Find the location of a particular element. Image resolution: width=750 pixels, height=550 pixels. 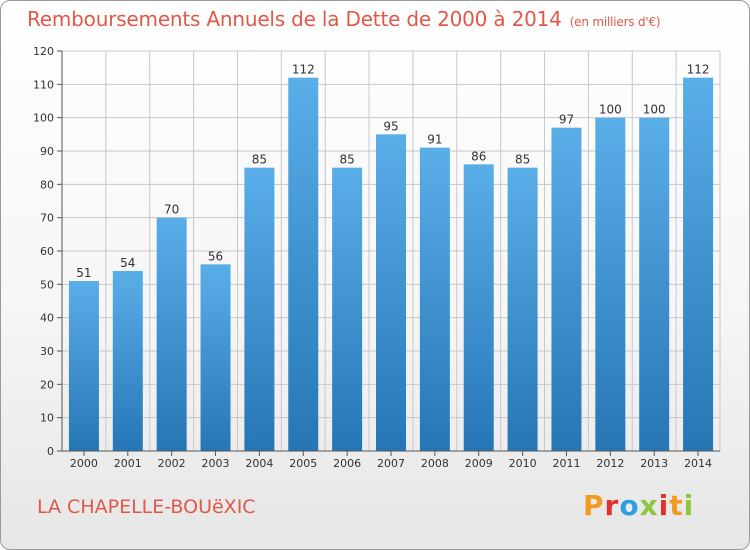

x-tick-label: 2006 is located at coordinates (347, 463).